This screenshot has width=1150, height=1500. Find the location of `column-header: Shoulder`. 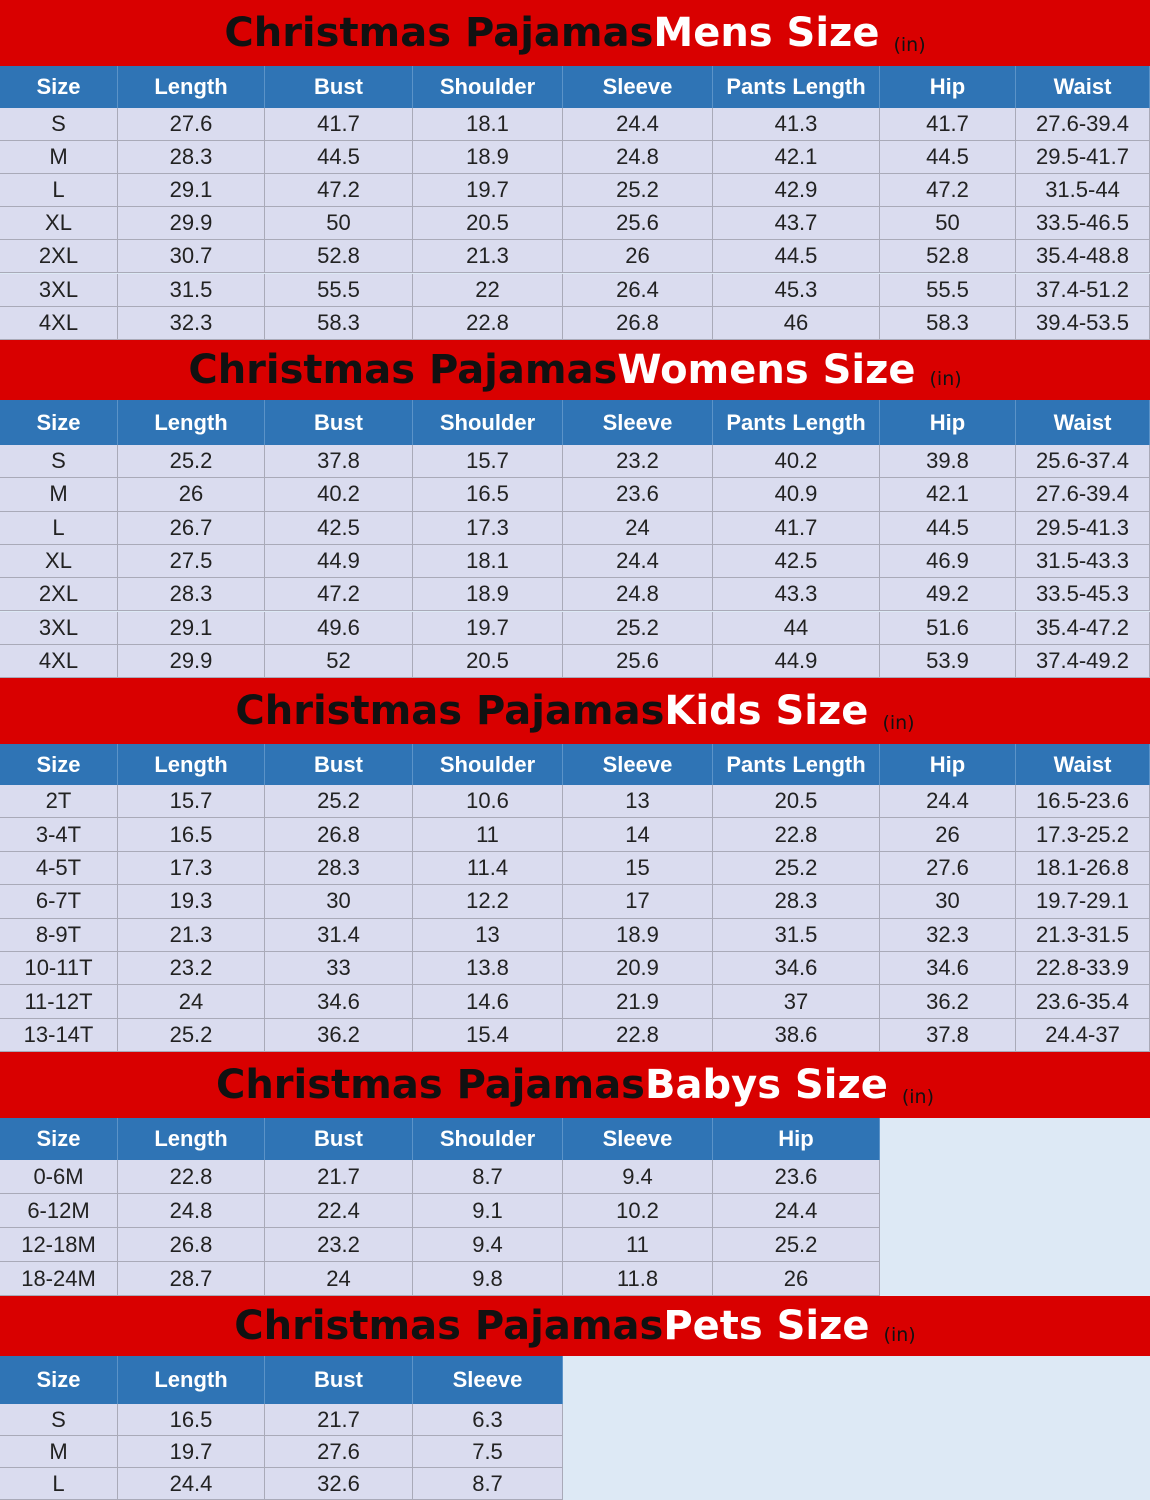

column-header: Shoulder is located at coordinates (488, 422).